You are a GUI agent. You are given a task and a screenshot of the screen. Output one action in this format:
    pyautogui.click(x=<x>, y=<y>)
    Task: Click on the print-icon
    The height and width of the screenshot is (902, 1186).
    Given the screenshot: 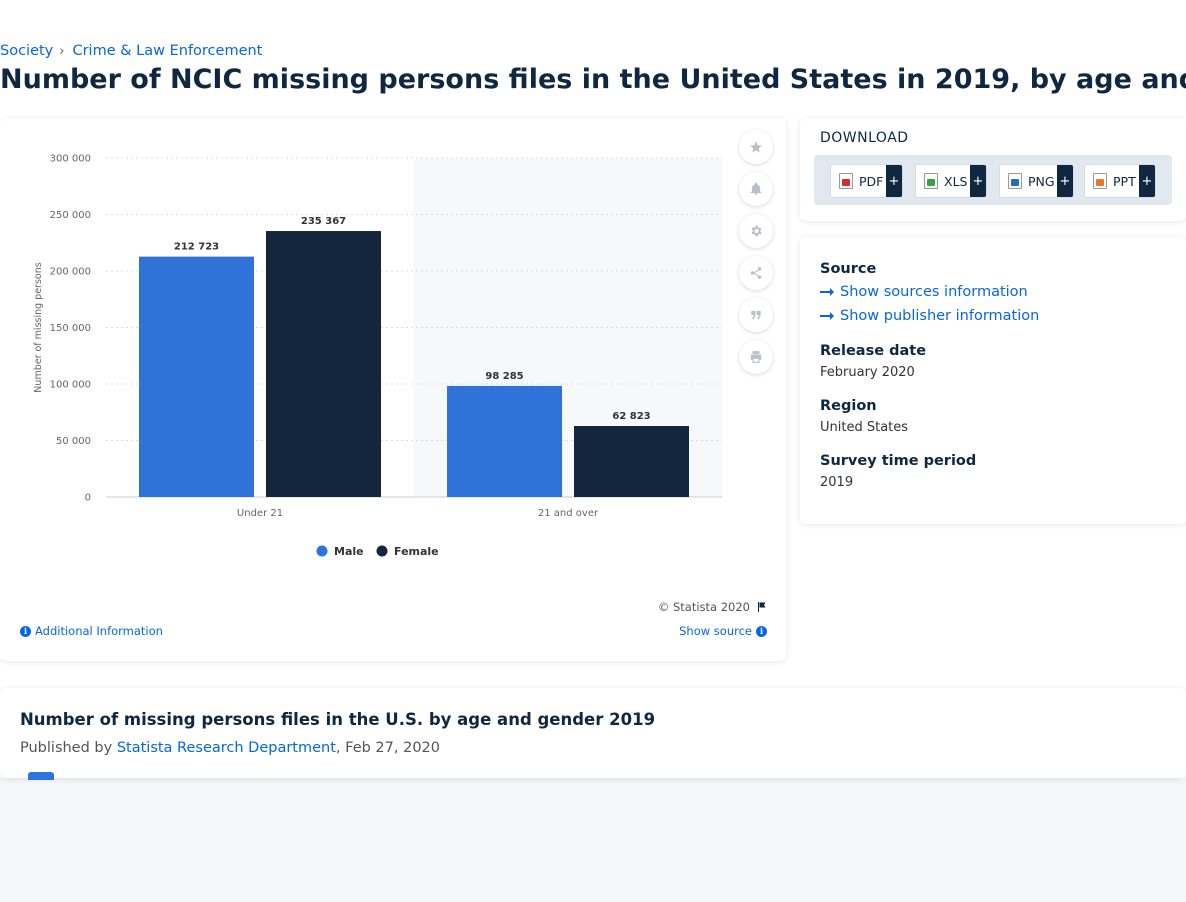 What is the action you would take?
    pyautogui.click(x=756, y=357)
    